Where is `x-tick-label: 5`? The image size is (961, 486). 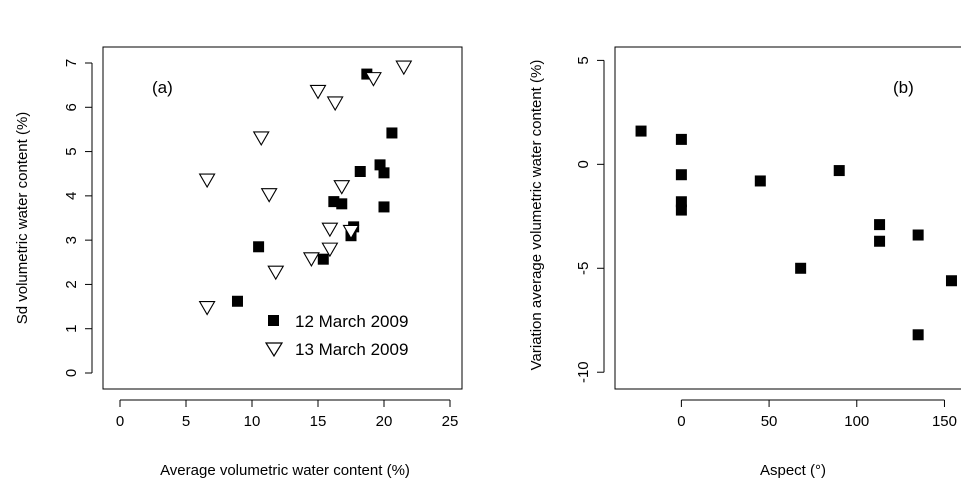
x-tick-label: 5 is located at coordinates (186, 421).